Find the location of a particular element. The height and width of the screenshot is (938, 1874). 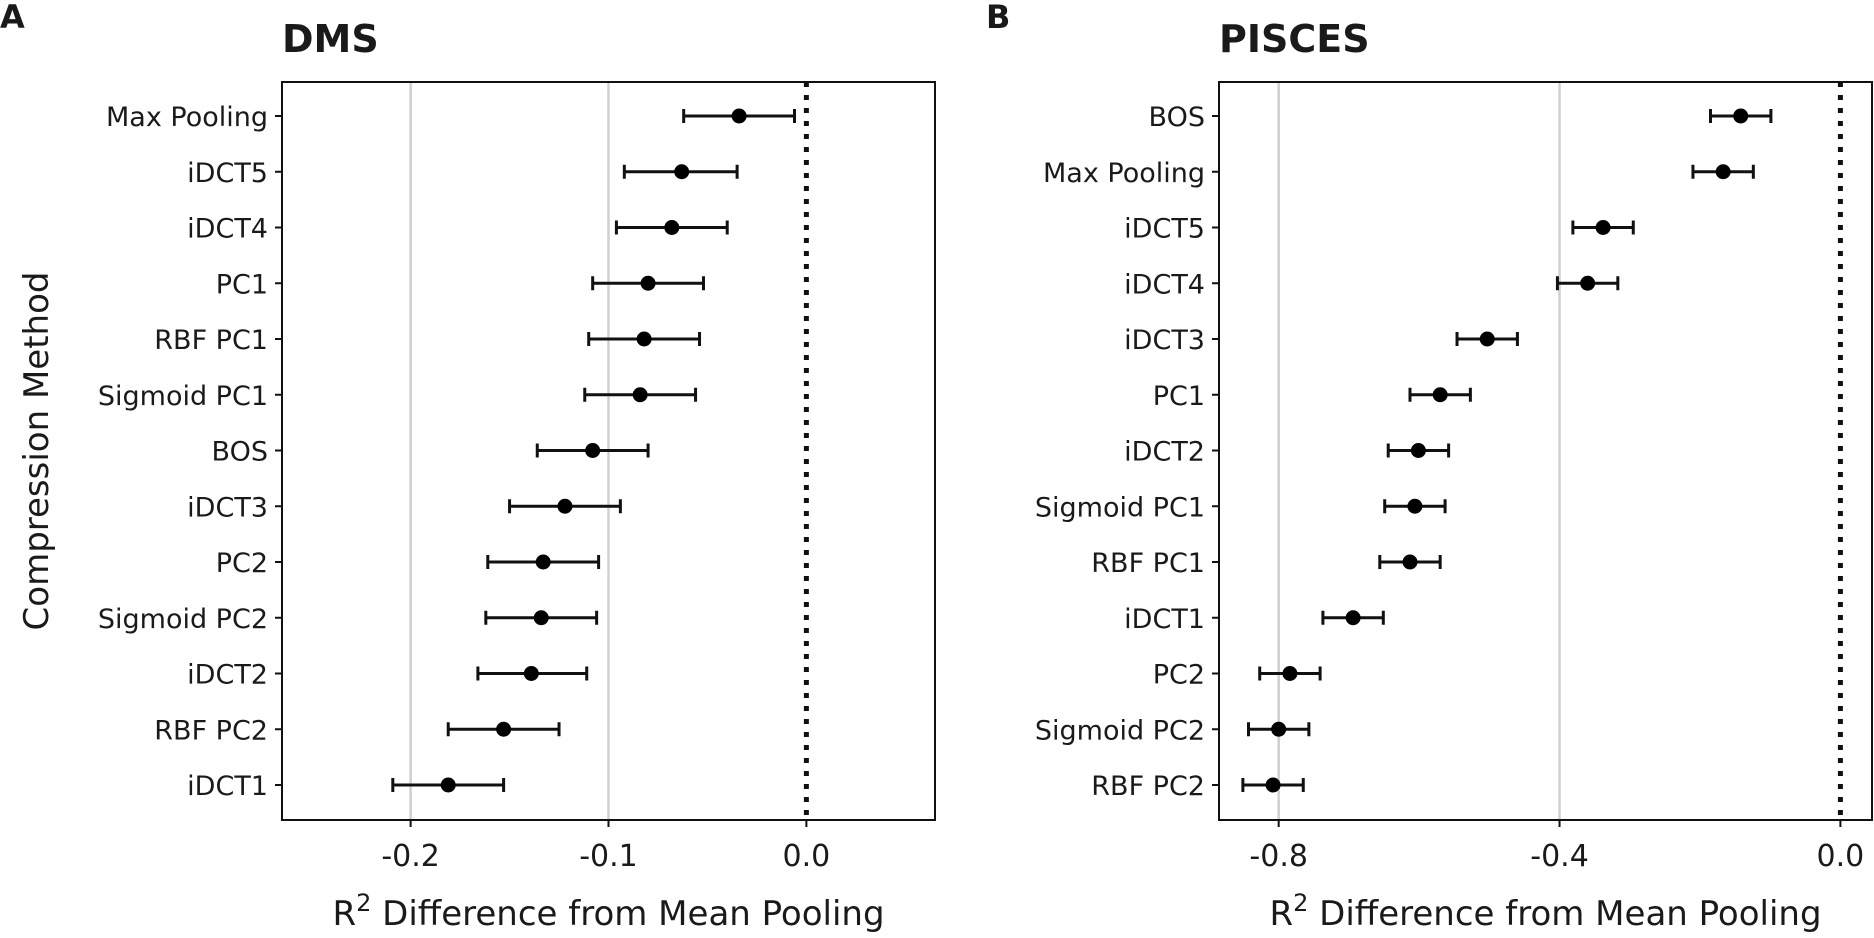

x-tick-label: -0.4 is located at coordinates (1559, 856).